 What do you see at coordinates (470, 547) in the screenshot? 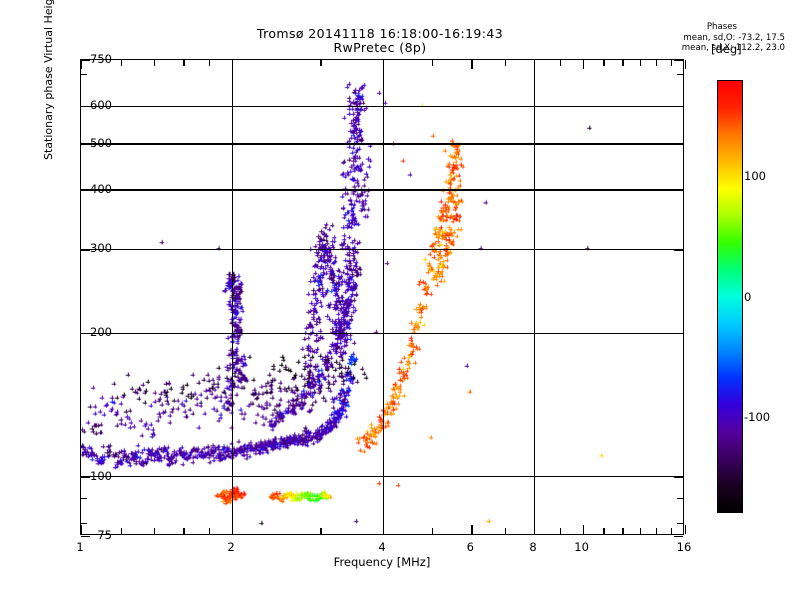
I see `x-axis-ticklabel: 6` at bounding box center [470, 547].